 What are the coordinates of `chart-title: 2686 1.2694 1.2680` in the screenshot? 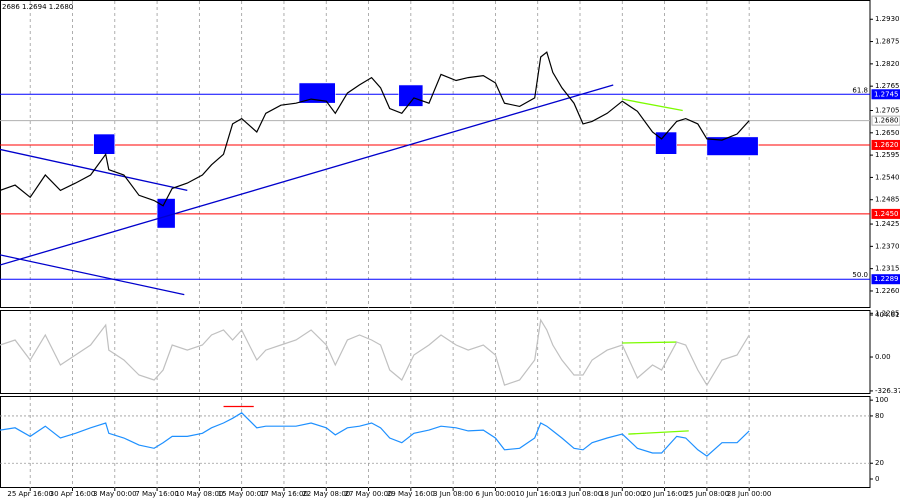 It's located at (37, 7).